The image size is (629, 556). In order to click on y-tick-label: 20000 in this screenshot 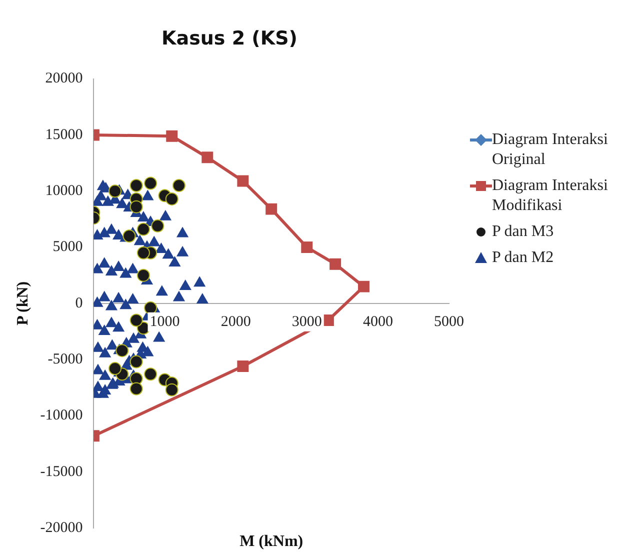, I will do `click(64, 78)`.